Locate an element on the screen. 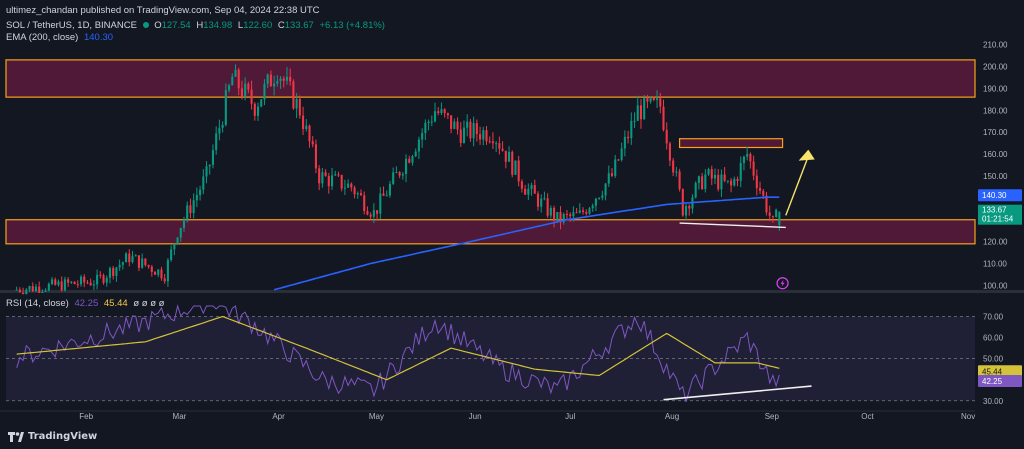 Image resolution: width=1024 pixels, height=449 pixels. lightning-icon is located at coordinates (782, 283).